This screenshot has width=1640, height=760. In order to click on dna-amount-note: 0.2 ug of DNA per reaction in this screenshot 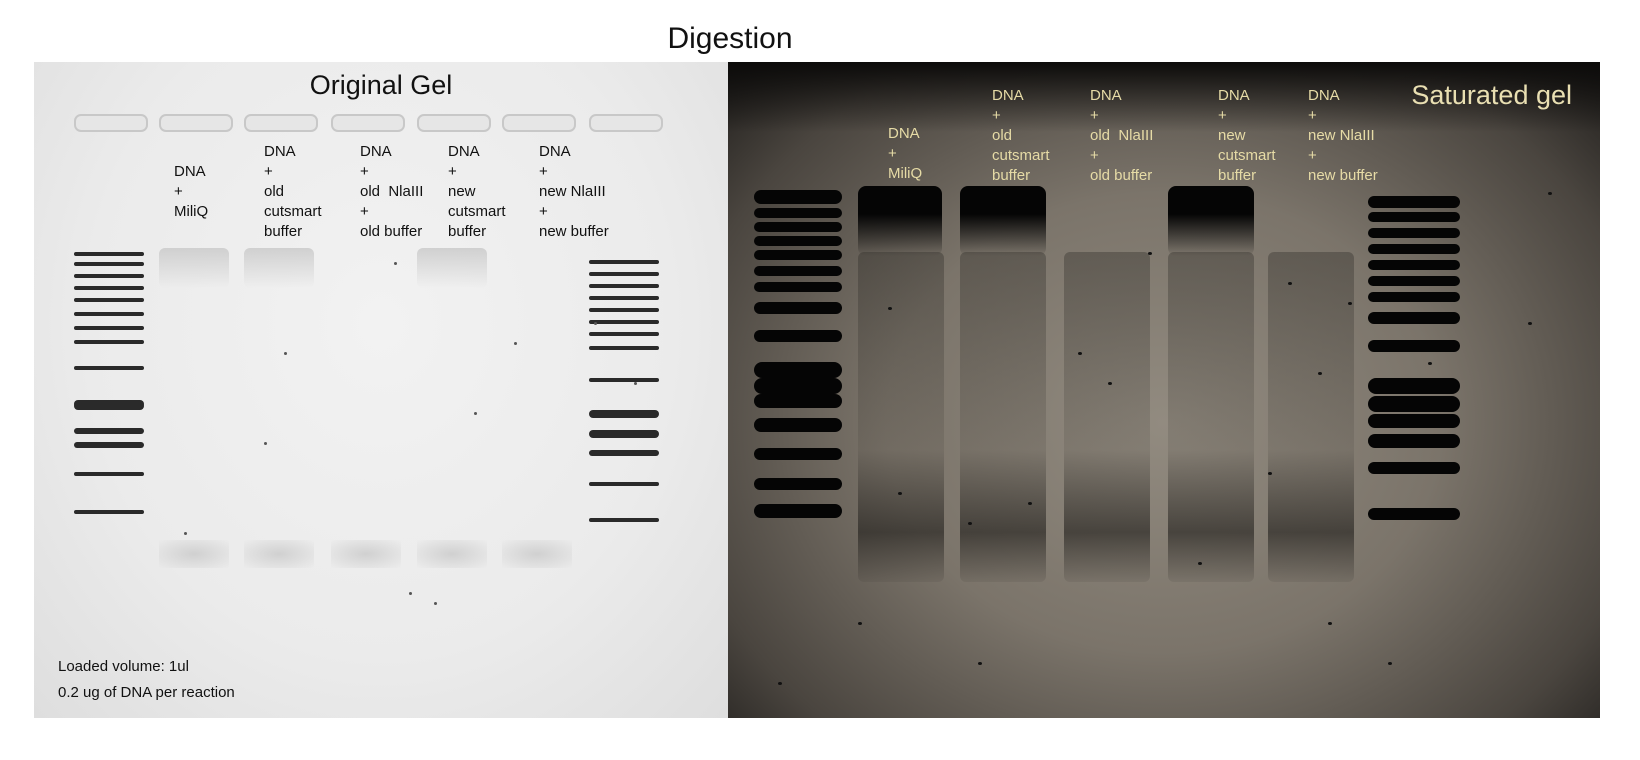, I will do `click(146, 692)`.